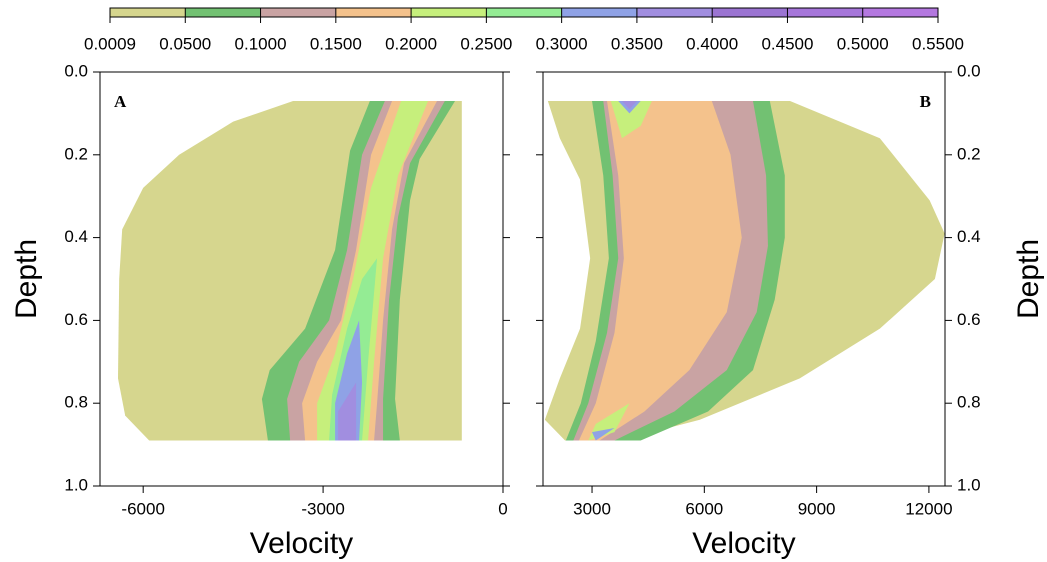  What do you see at coordinates (120, 101) in the screenshot?
I see `panel-annotation: A` at bounding box center [120, 101].